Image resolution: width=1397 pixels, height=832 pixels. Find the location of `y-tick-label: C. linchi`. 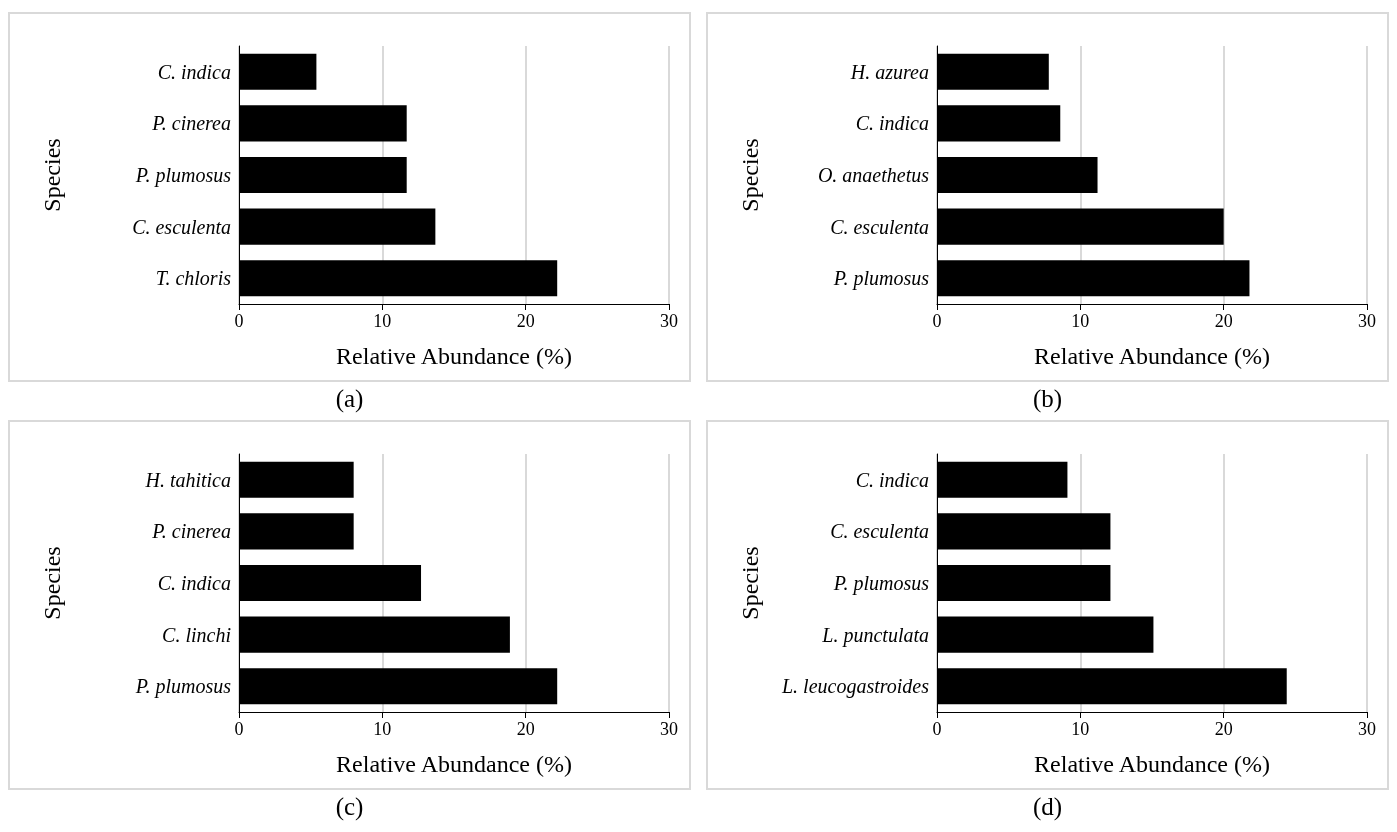

y-tick-label: C. linchi is located at coordinates (196, 634).